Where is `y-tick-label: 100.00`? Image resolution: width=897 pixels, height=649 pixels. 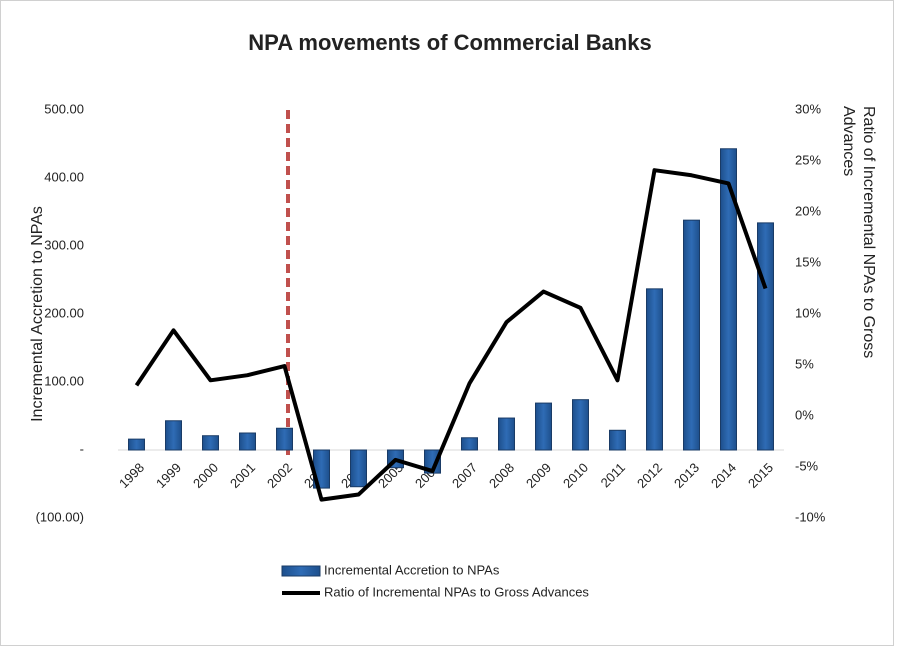
y-tick-label: 100.00 is located at coordinates (64, 380).